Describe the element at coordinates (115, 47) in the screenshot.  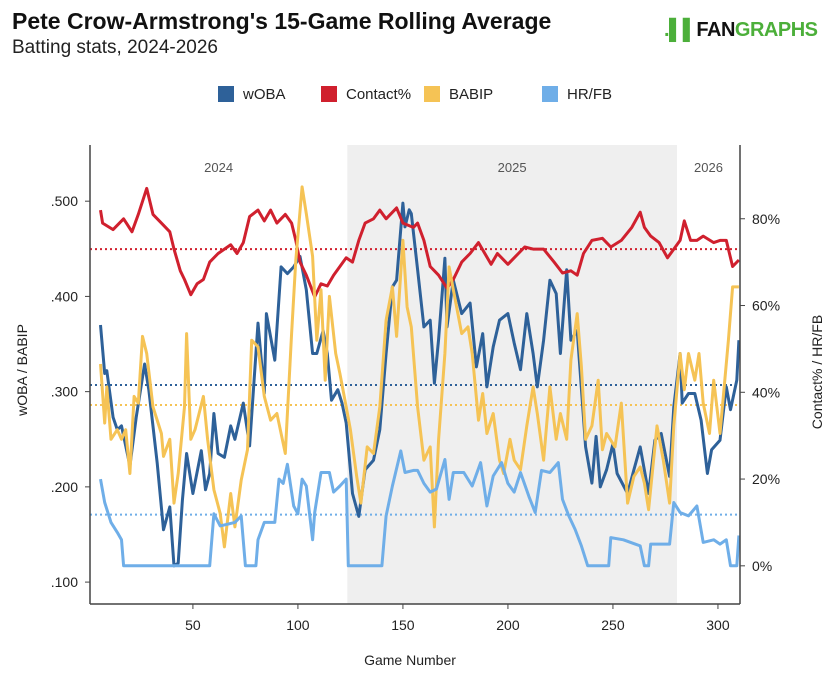
I see `chart-subtitle: Batting stats, 2024-2026` at that location.